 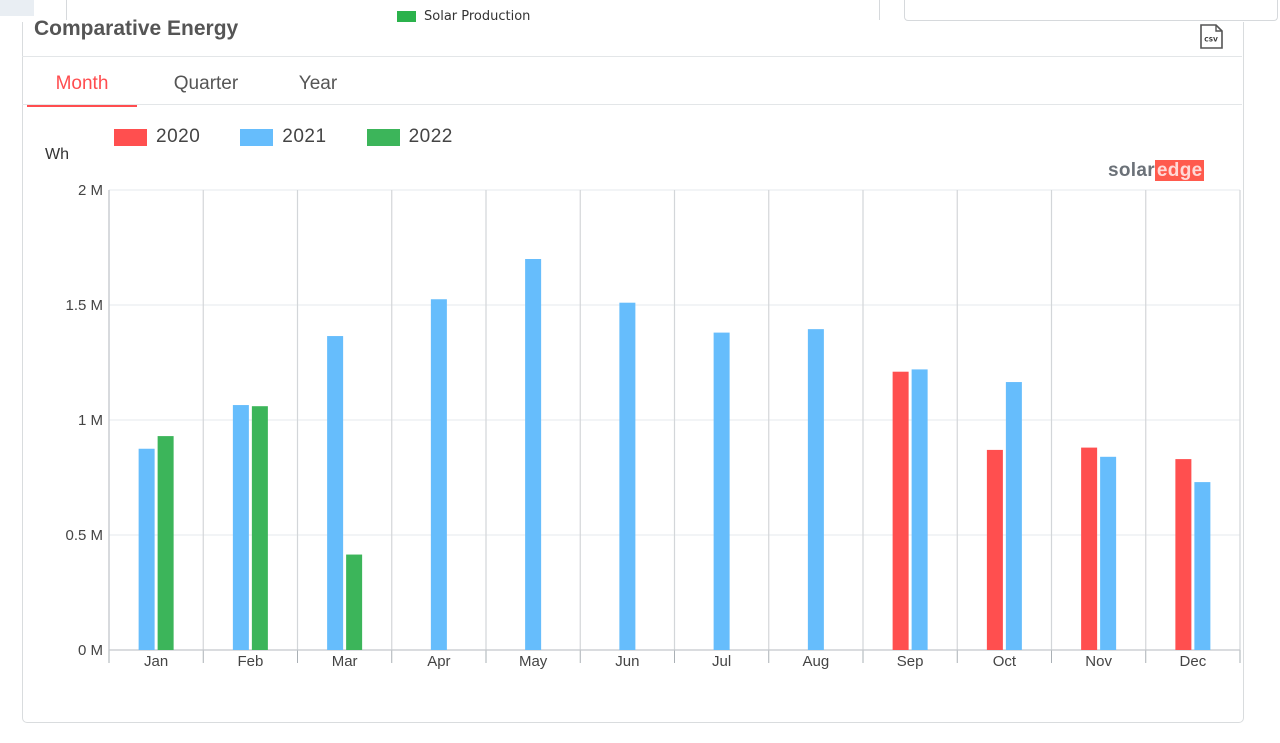 I want to click on previous-card-edge, so click(x=473, y=10).